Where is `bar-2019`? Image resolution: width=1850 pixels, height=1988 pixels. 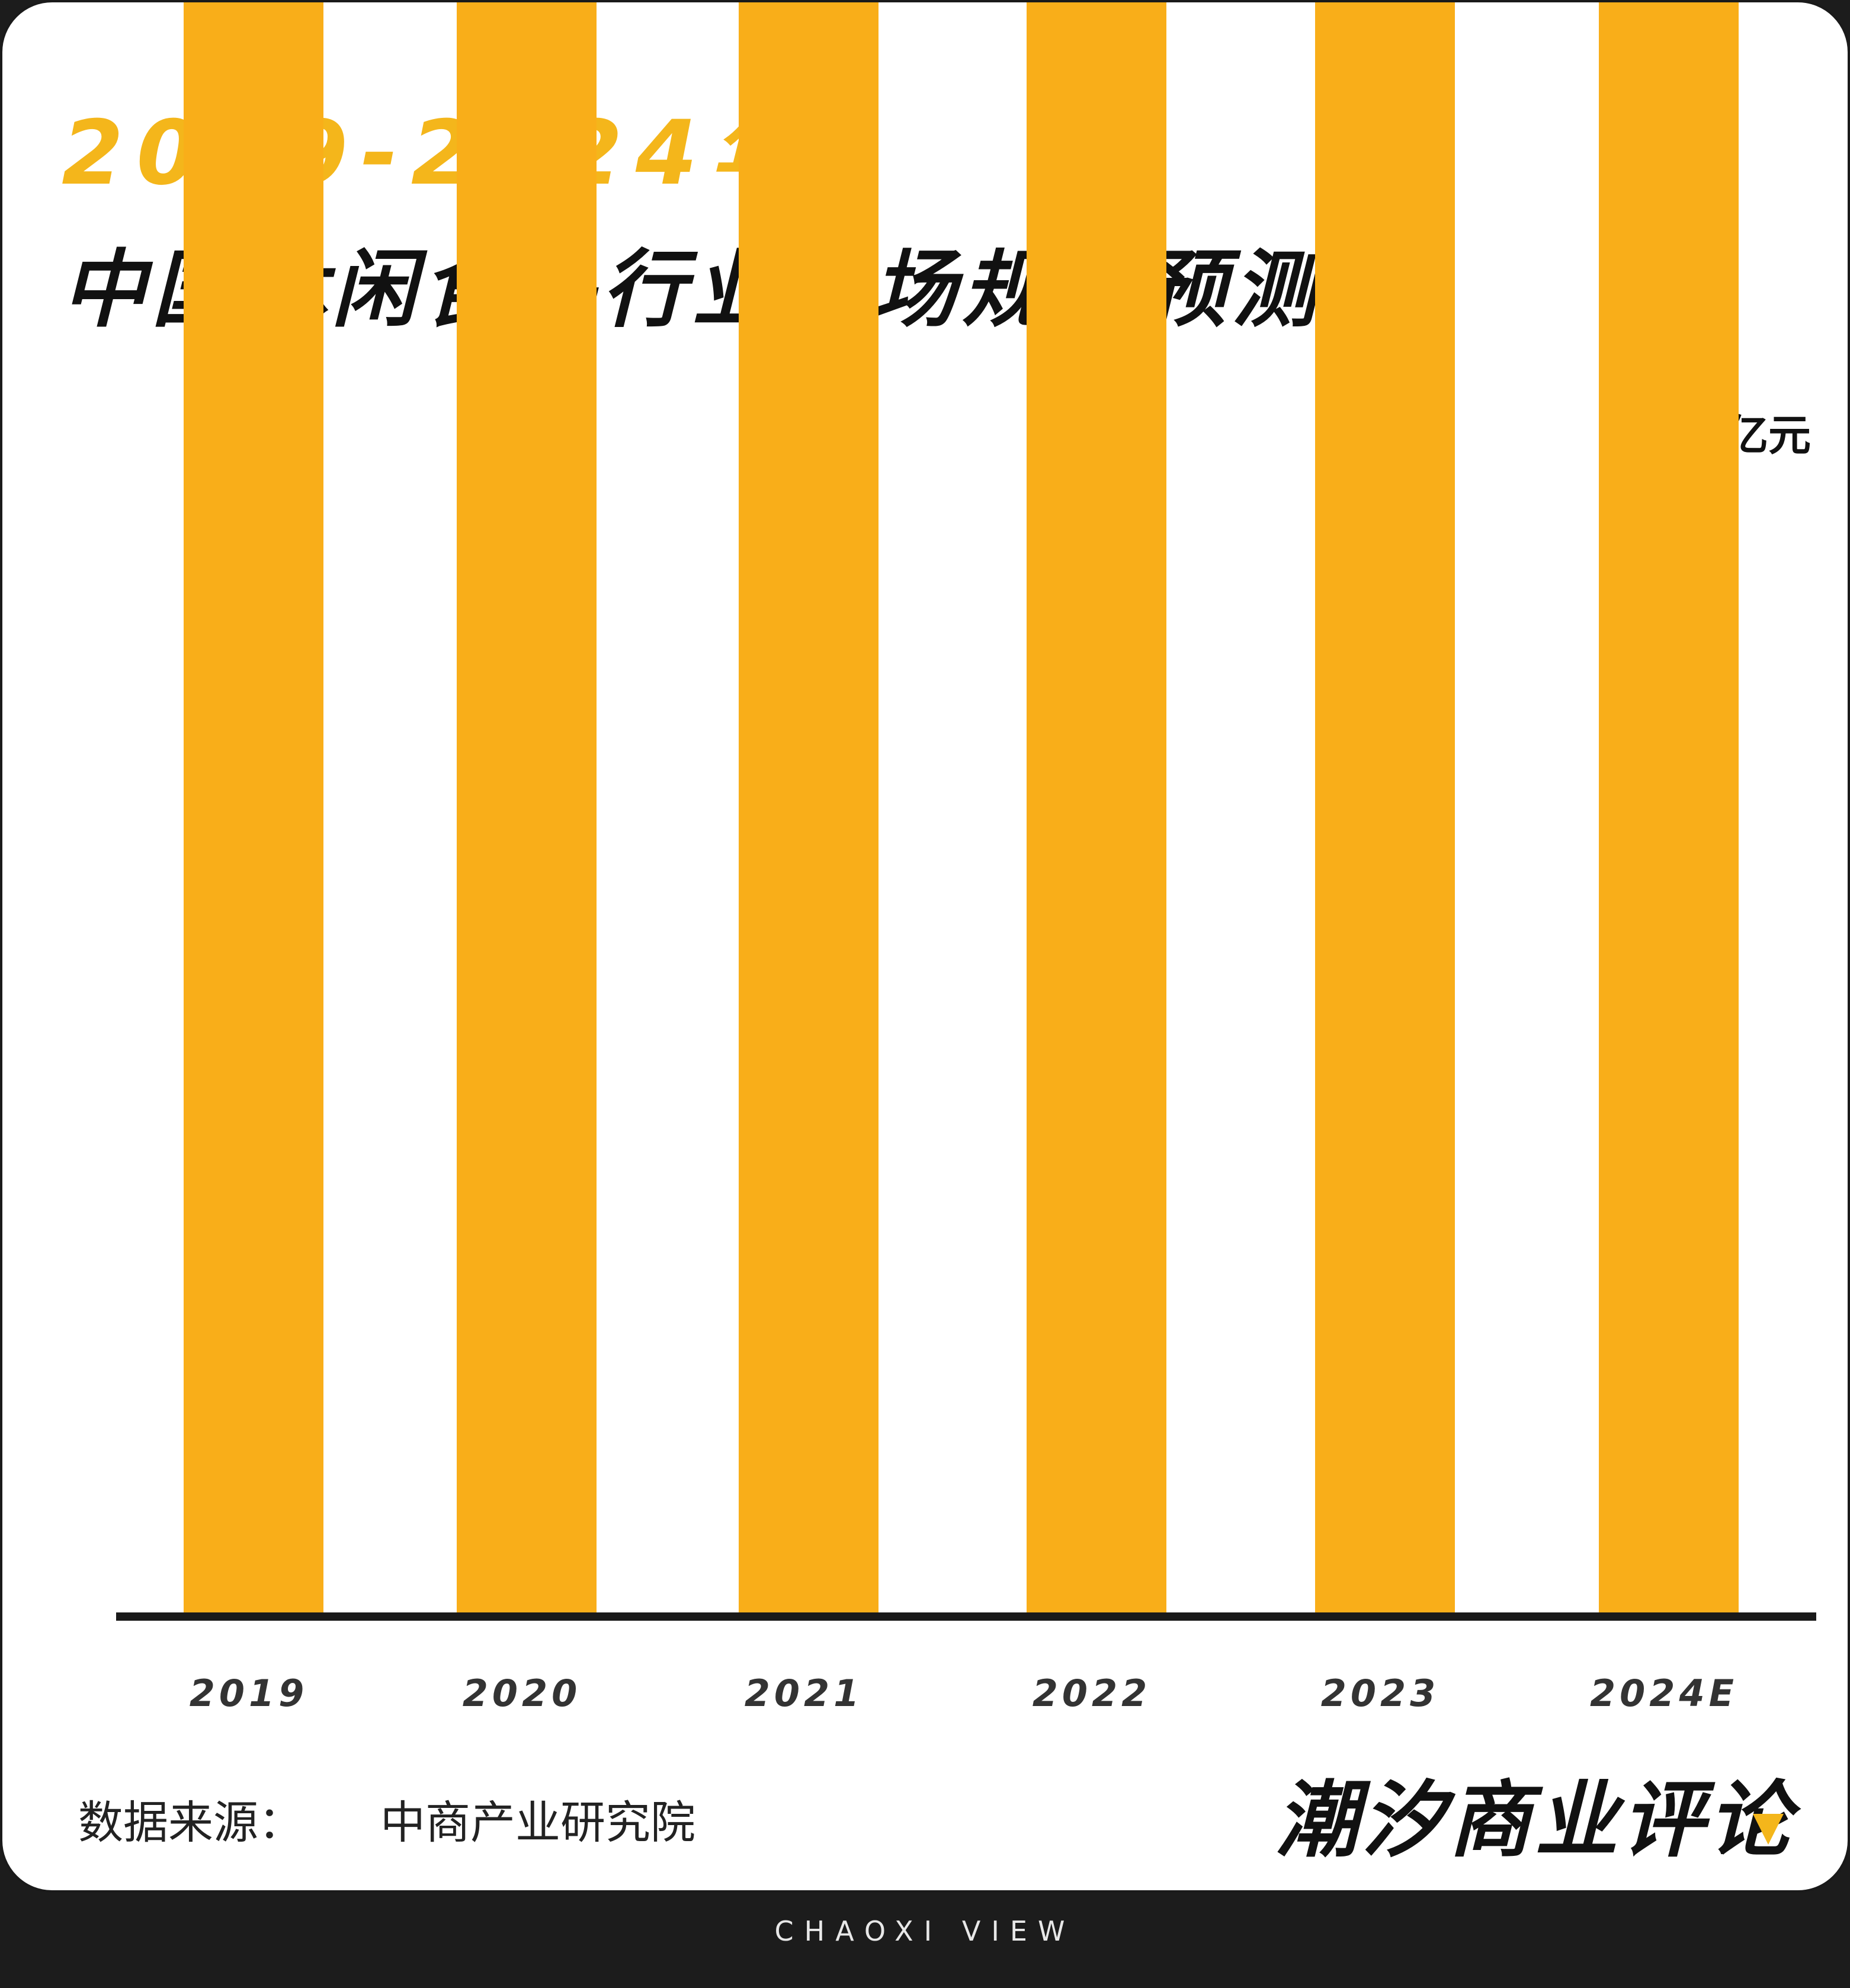
bar-2019 is located at coordinates (254, 807).